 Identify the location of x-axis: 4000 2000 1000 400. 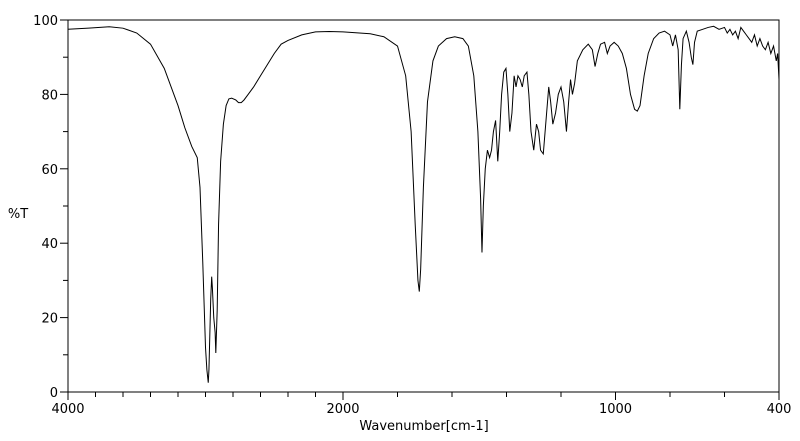
(421, 404).